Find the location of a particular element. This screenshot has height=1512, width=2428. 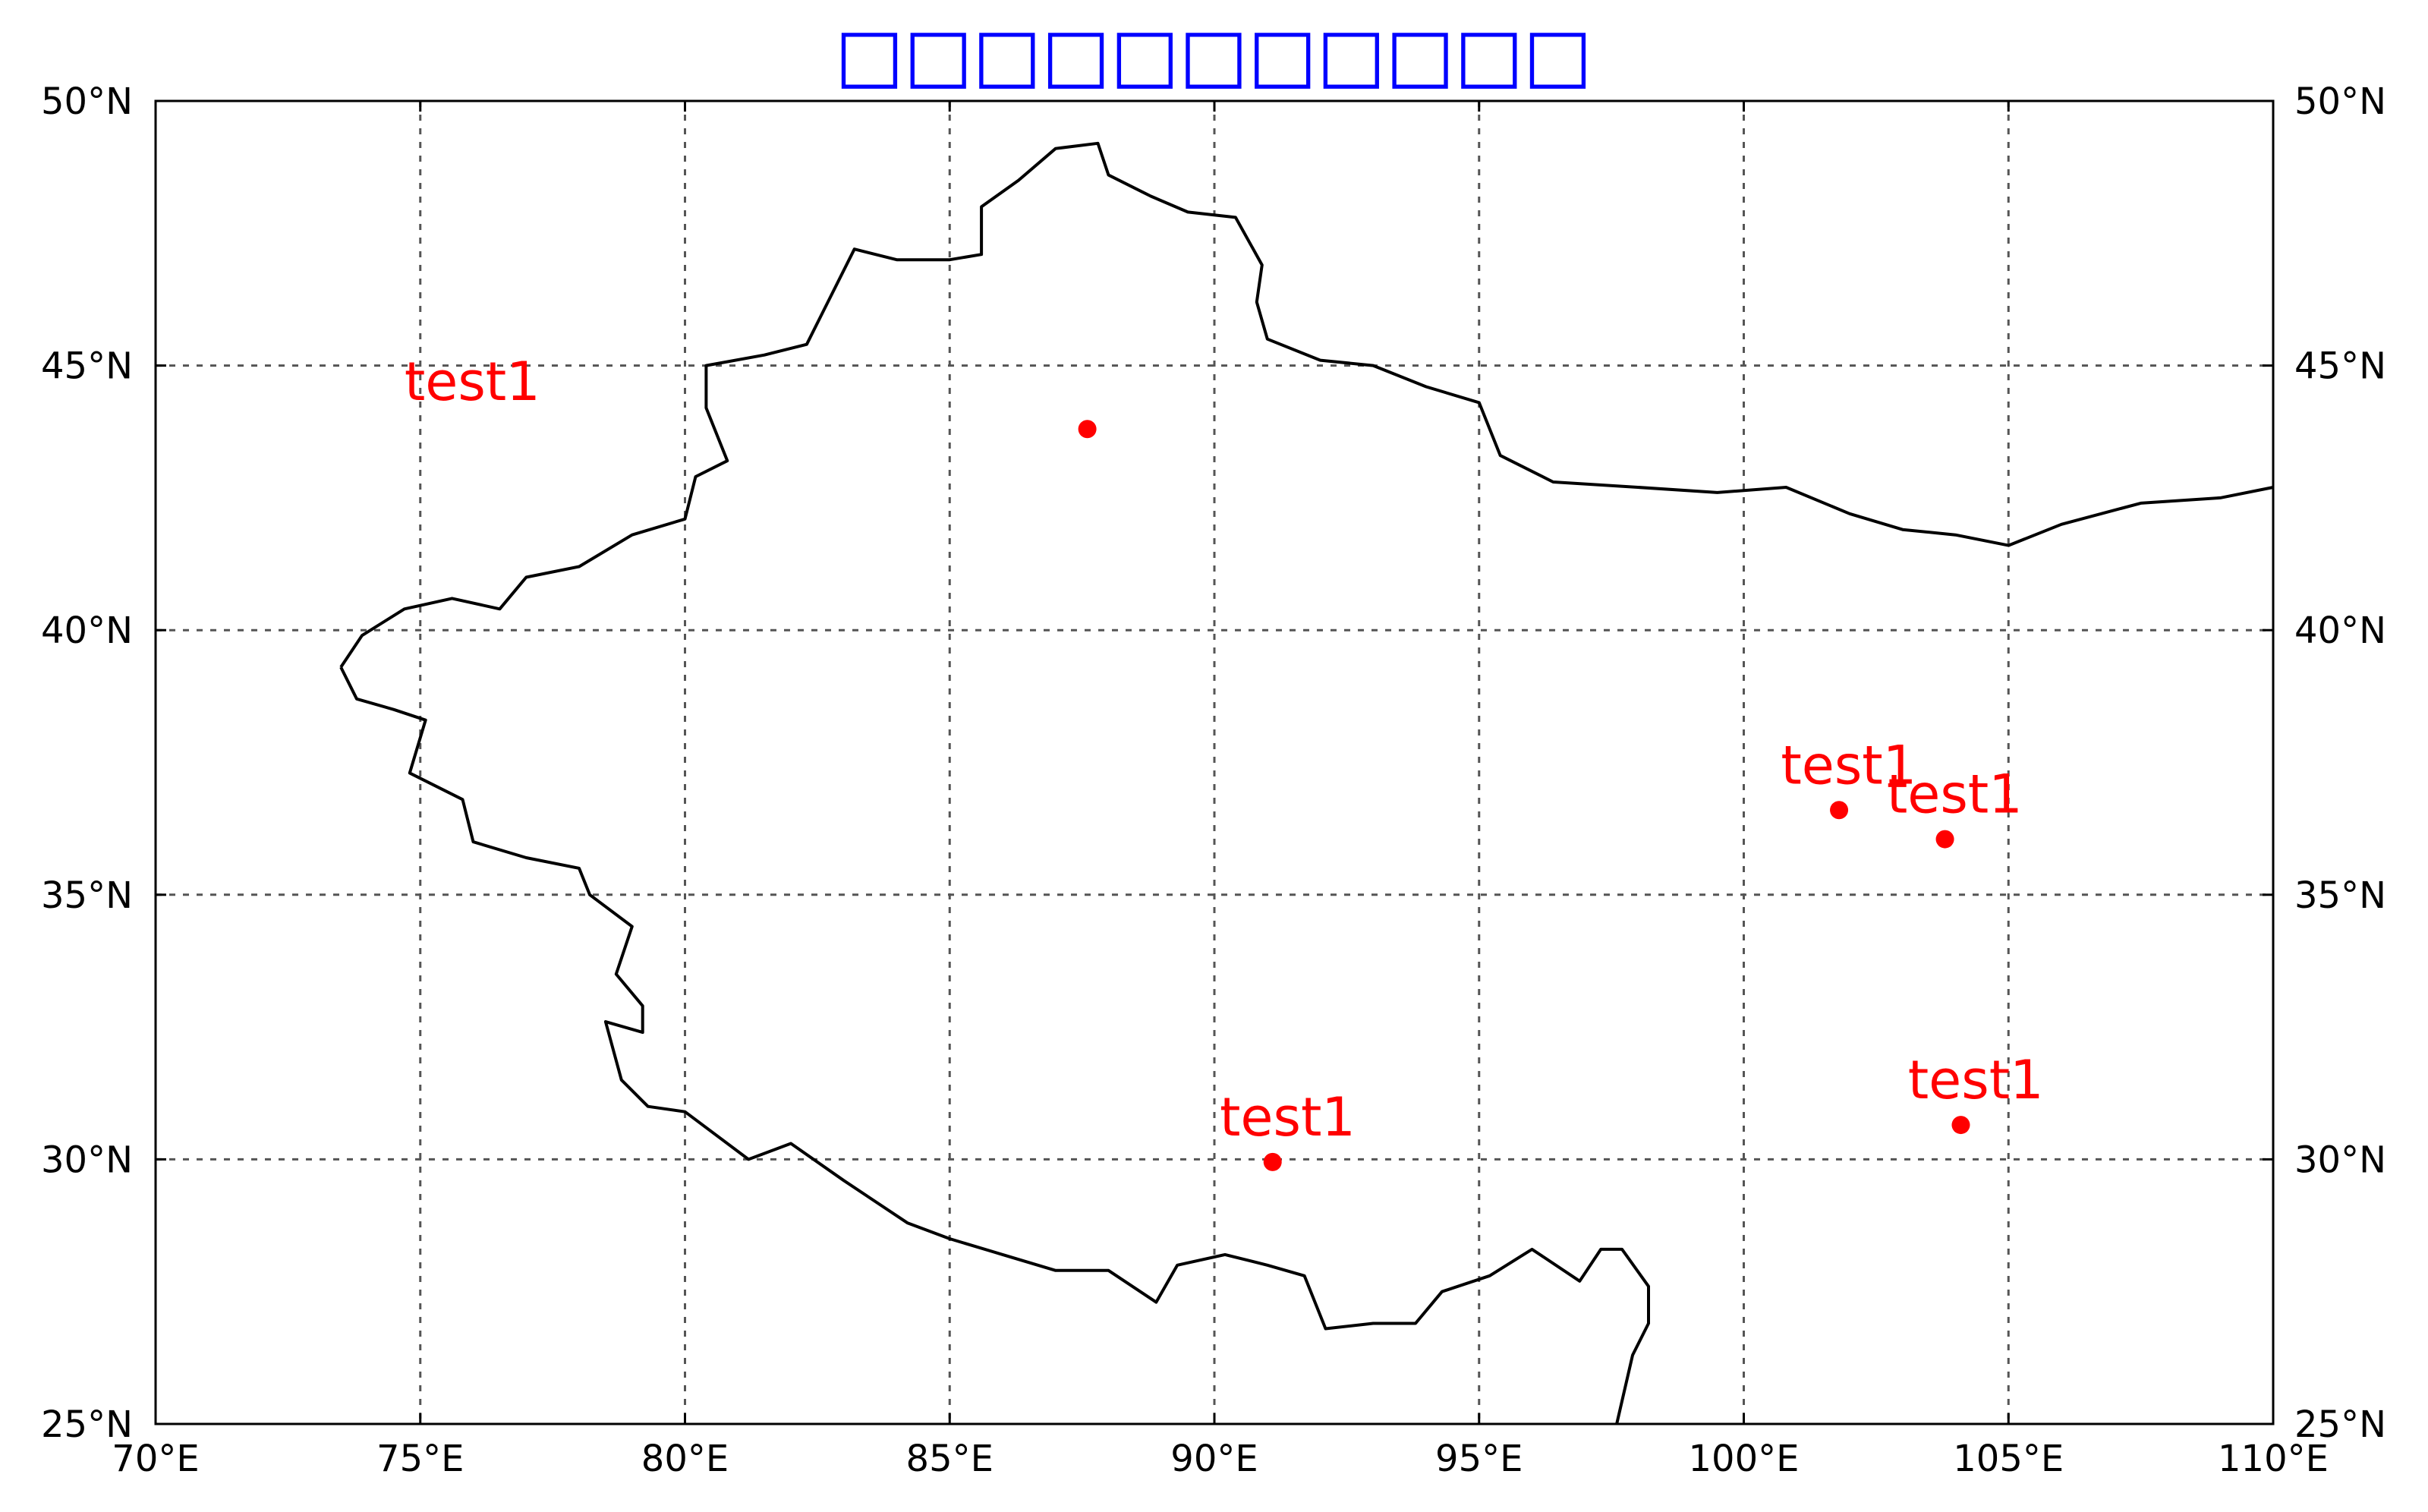

lat-tick-label-left: 25°N is located at coordinates (87, 1424).